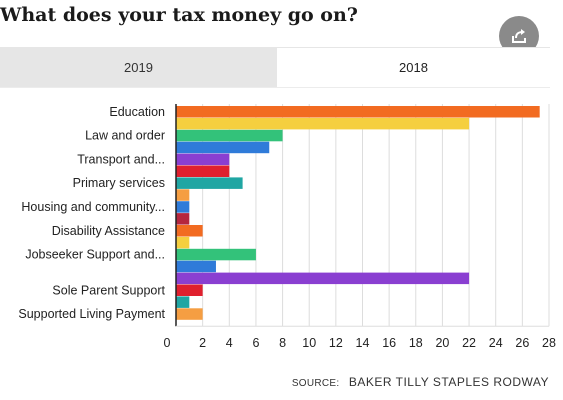 Image resolution: width=563 pixels, height=400 pixels. I want to click on x-tick-label-4: 8, so click(282, 343).